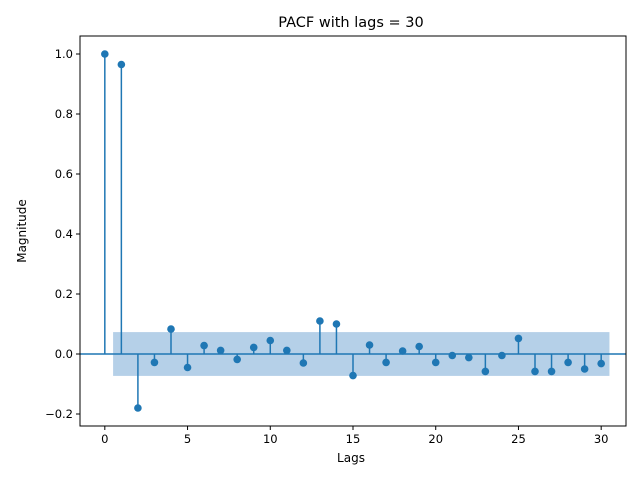  Describe the element at coordinates (435, 439) in the screenshot. I see `x-tick-label: 20` at that location.